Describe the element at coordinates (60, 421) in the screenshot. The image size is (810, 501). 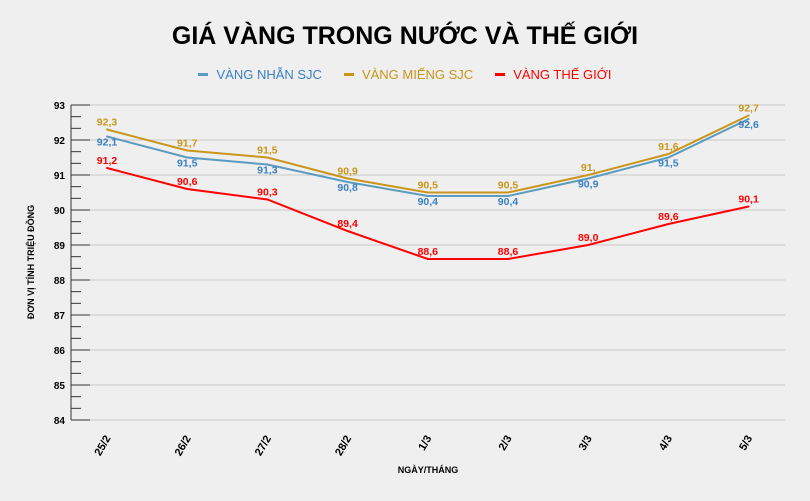
I see `y-tick-label: 84` at that location.